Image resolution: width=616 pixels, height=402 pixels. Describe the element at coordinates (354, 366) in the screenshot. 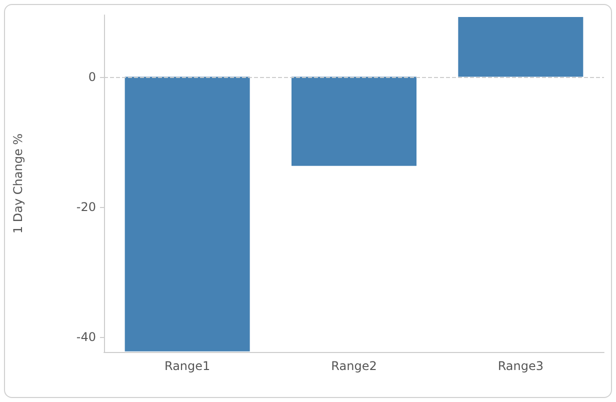

I see `x-tick-label: Range2` at that location.